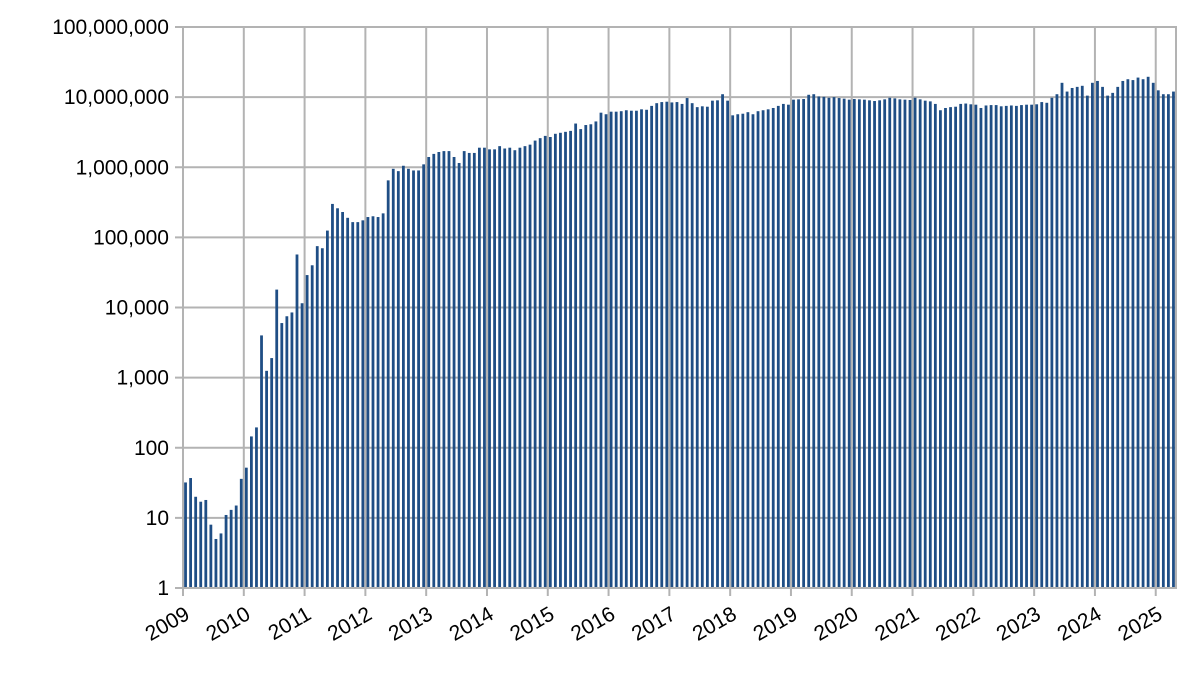 Image resolution: width=1200 pixels, height=675 pixels. Describe the element at coordinates (151, 448) in the screenshot. I see `y-tick-label: 100` at that location.